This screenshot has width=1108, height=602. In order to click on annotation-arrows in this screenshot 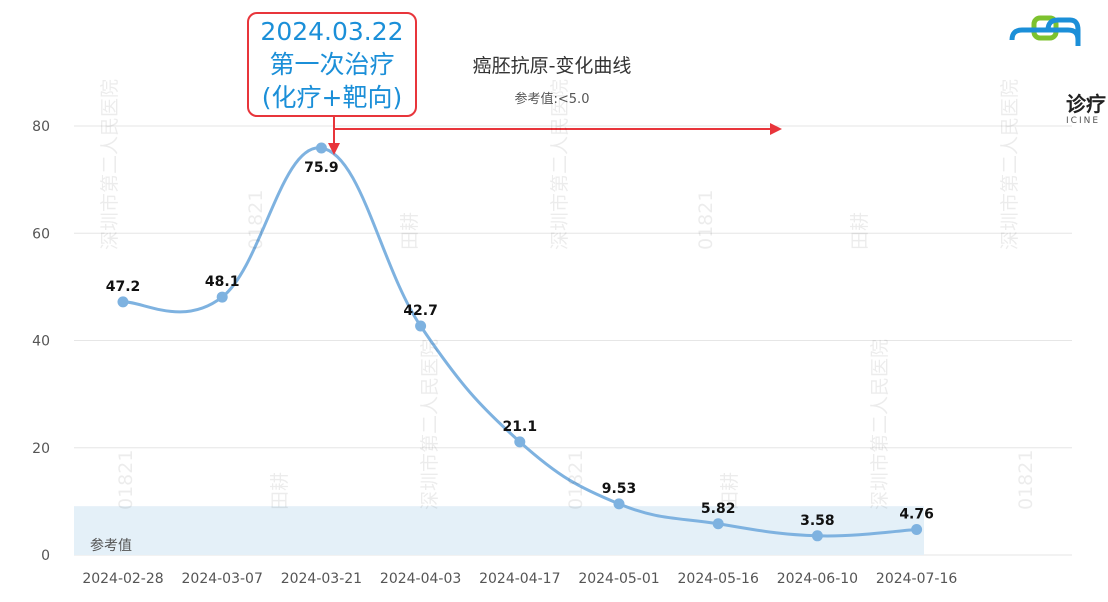, I will do `click(555, 135)`.